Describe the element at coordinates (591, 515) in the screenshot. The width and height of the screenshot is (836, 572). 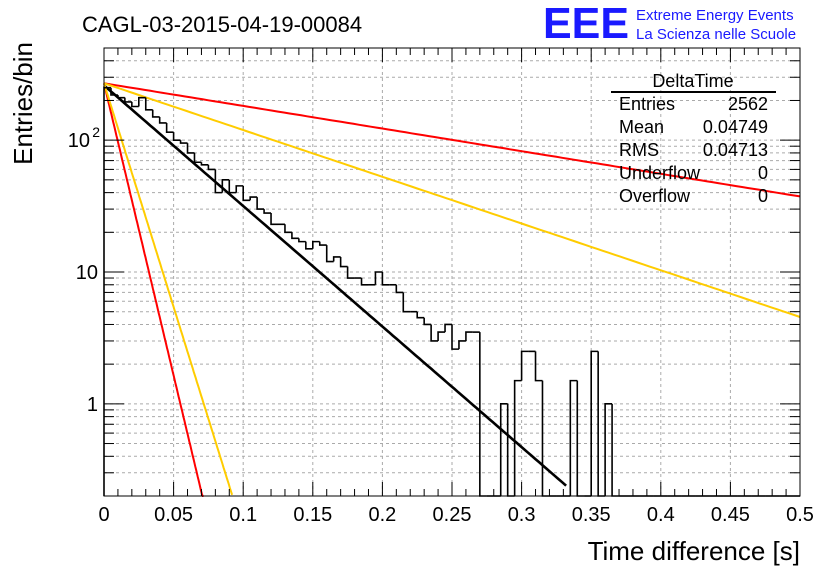
I see `x-tick-label: 0.35` at that location.